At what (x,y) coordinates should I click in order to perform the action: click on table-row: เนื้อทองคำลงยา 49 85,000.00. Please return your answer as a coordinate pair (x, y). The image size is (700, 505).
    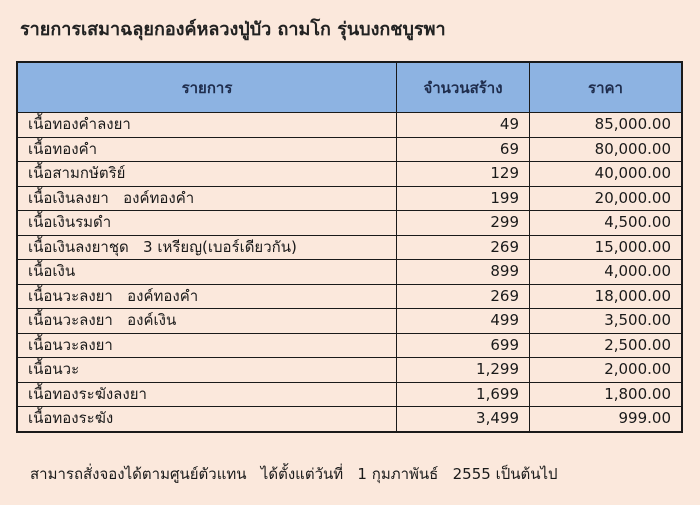
    Looking at the image, I should click on (349, 125).